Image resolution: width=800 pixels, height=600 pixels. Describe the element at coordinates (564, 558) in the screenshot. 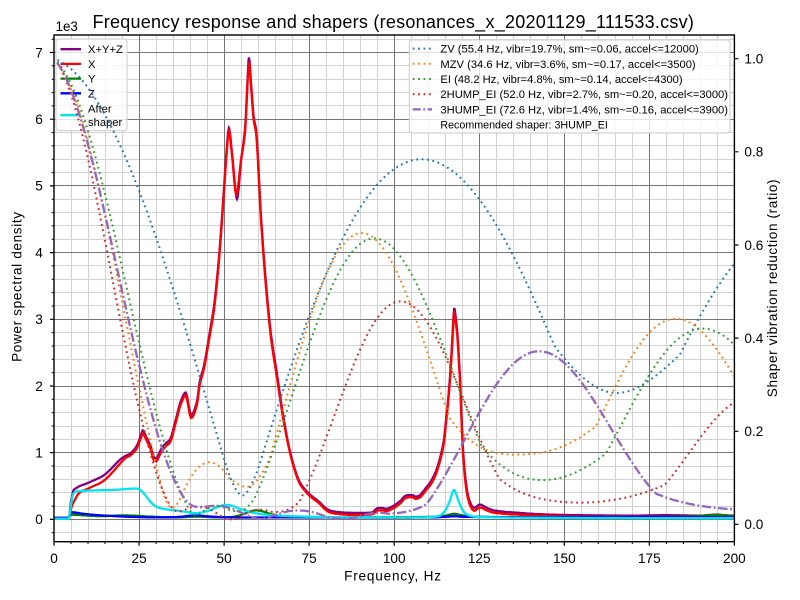

I see `svg-text: 150` at that location.